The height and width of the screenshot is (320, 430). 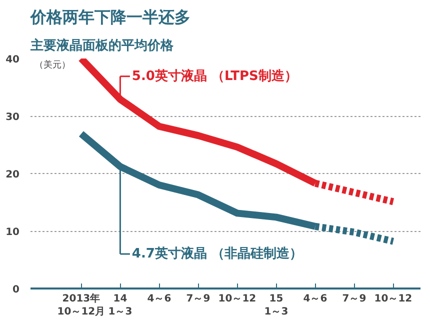 What do you see at coordinates (217, 254) in the screenshot?
I see `legend-label: 4.7英寸液晶 （非晶硅制造）` at bounding box center [217, 254].